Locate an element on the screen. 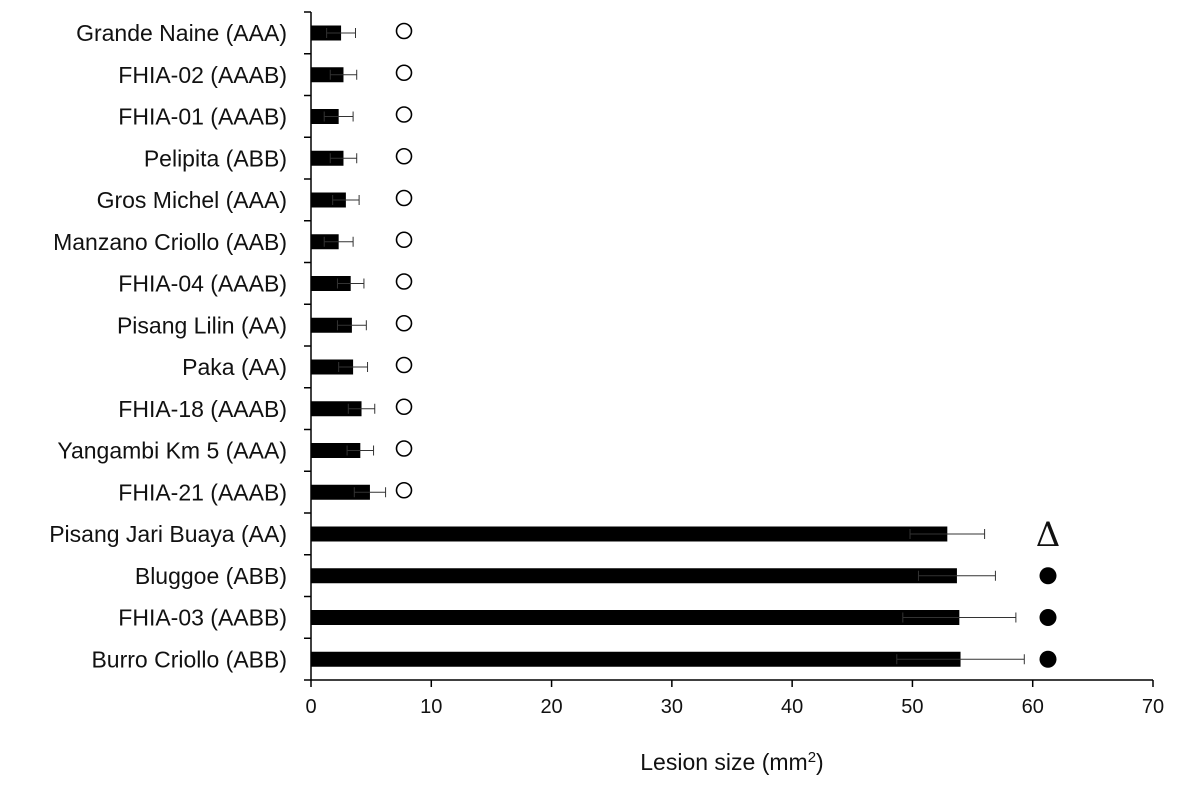 This screenshot has height=791, width=1181. category-label: Yangambi Km 5 (AAA) is located at coordinates (172, 451).